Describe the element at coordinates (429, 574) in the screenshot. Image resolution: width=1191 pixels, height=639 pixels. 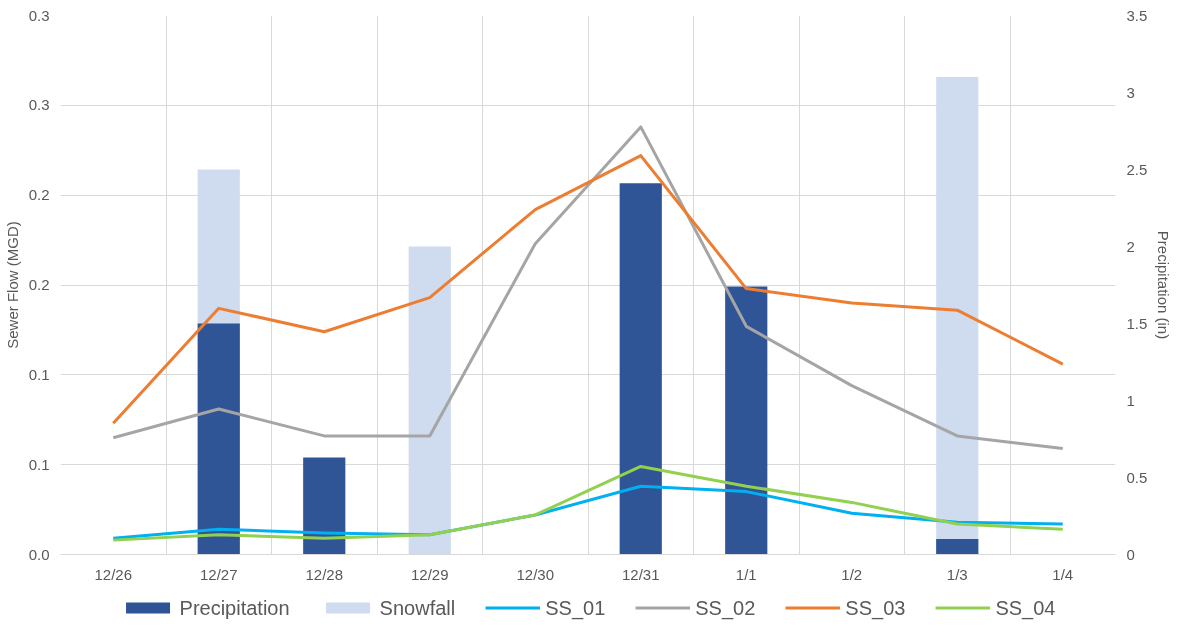
I see `x-tick-label: 12/29` at that location.